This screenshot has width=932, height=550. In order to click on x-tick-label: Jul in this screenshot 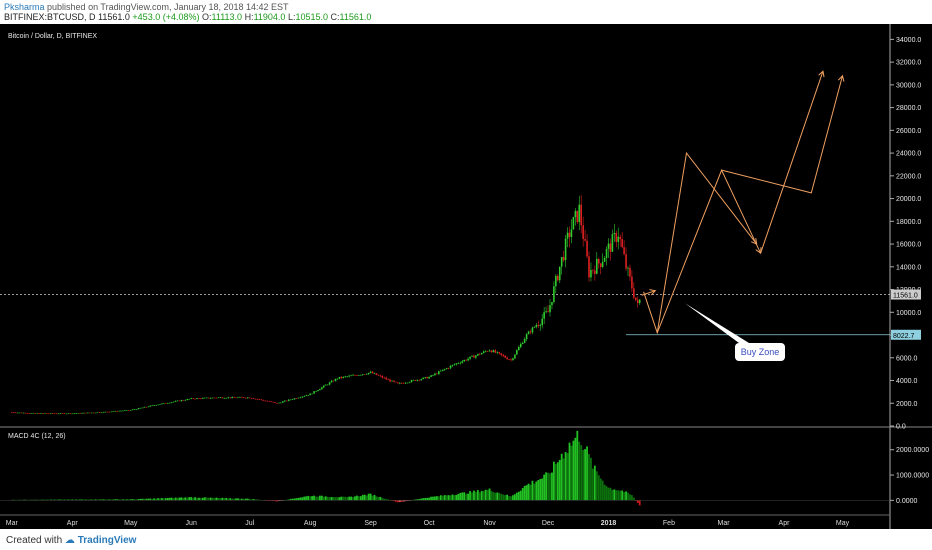, I will do `click(249, 523)`.